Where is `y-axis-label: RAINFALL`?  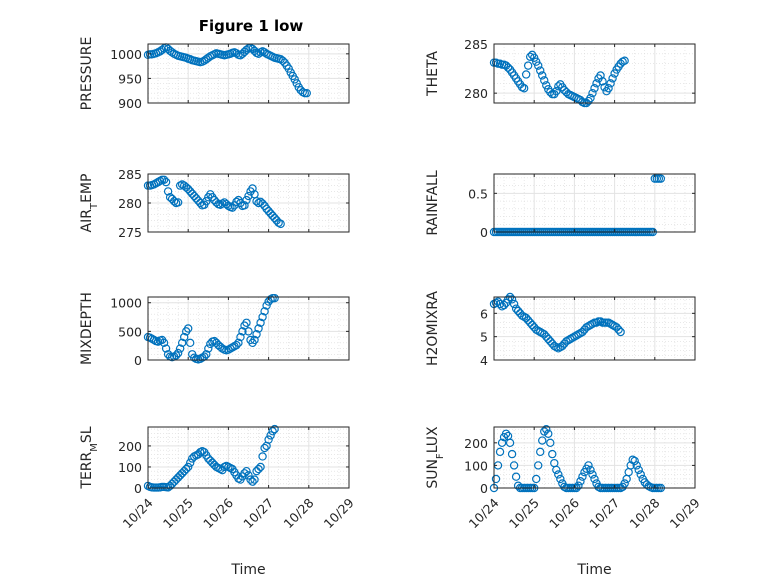 y-axis-label: RAINFALL is located at coordinates (433, 202).